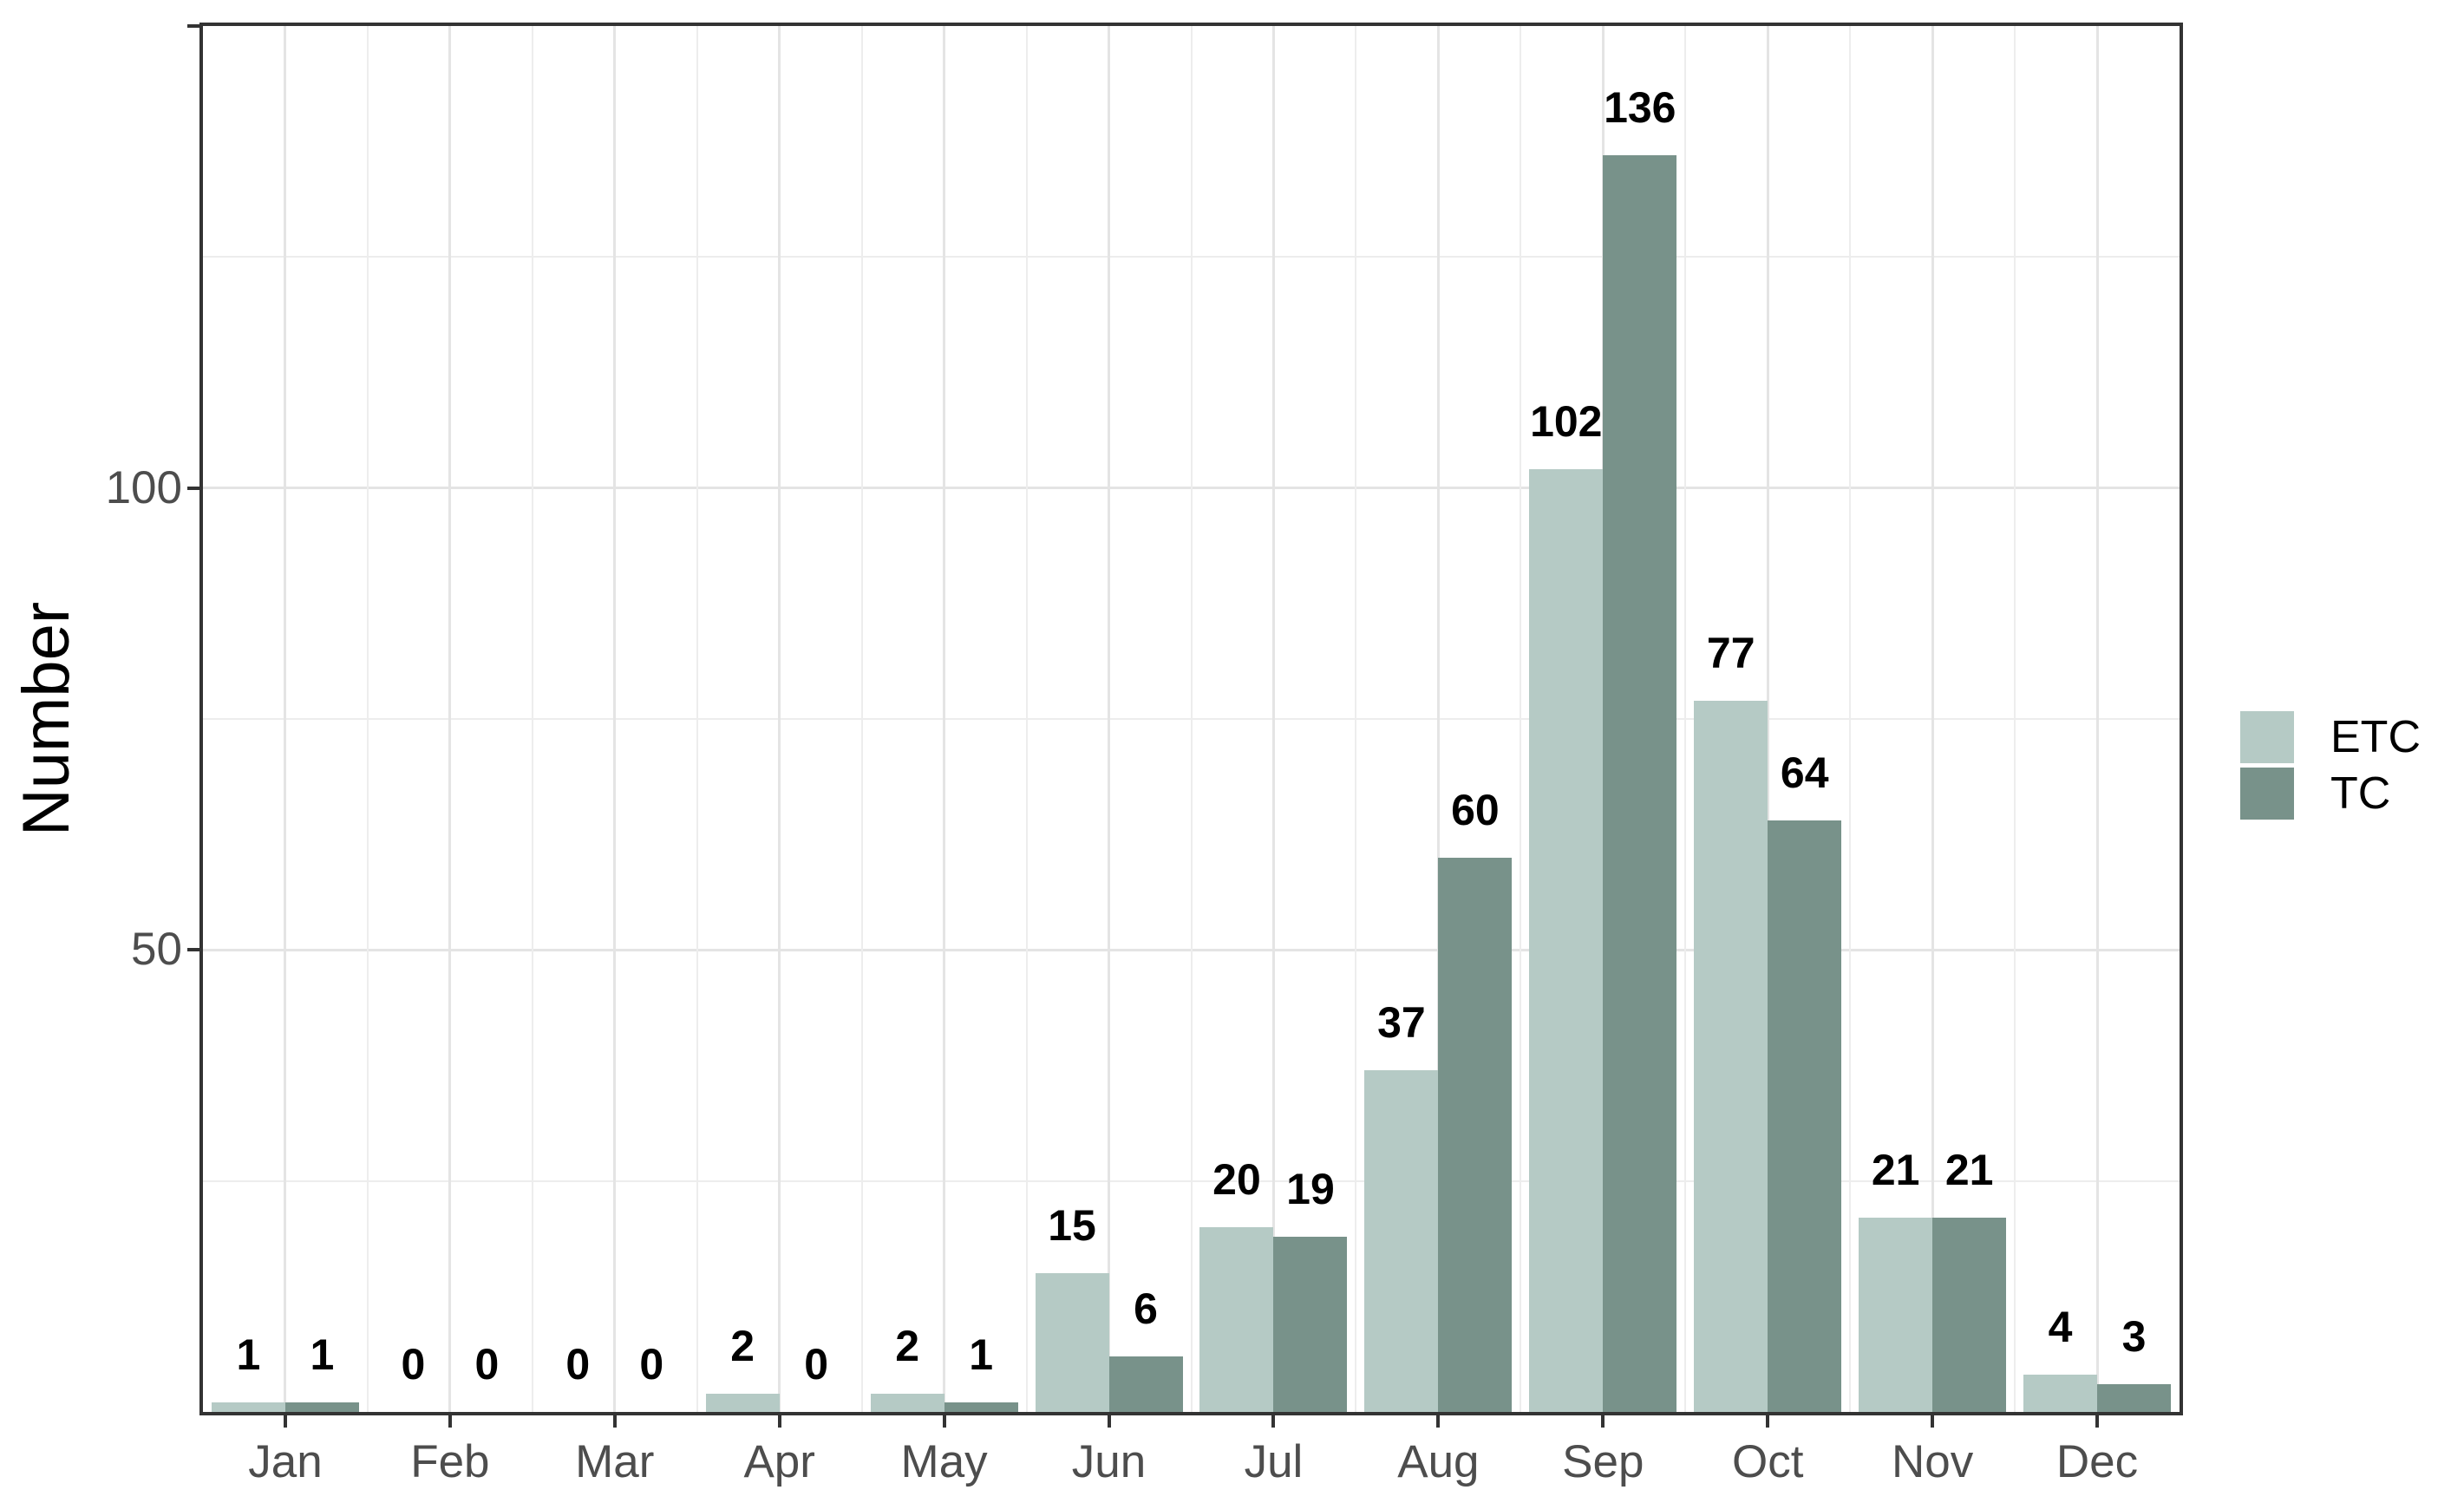 This screenshot has height=1503, width=2464. What do you see at coordinates (487, 1364) in the screenshot?
I see `bar-value-label-tc-feb: 0` at bounding box center [487, 1364].